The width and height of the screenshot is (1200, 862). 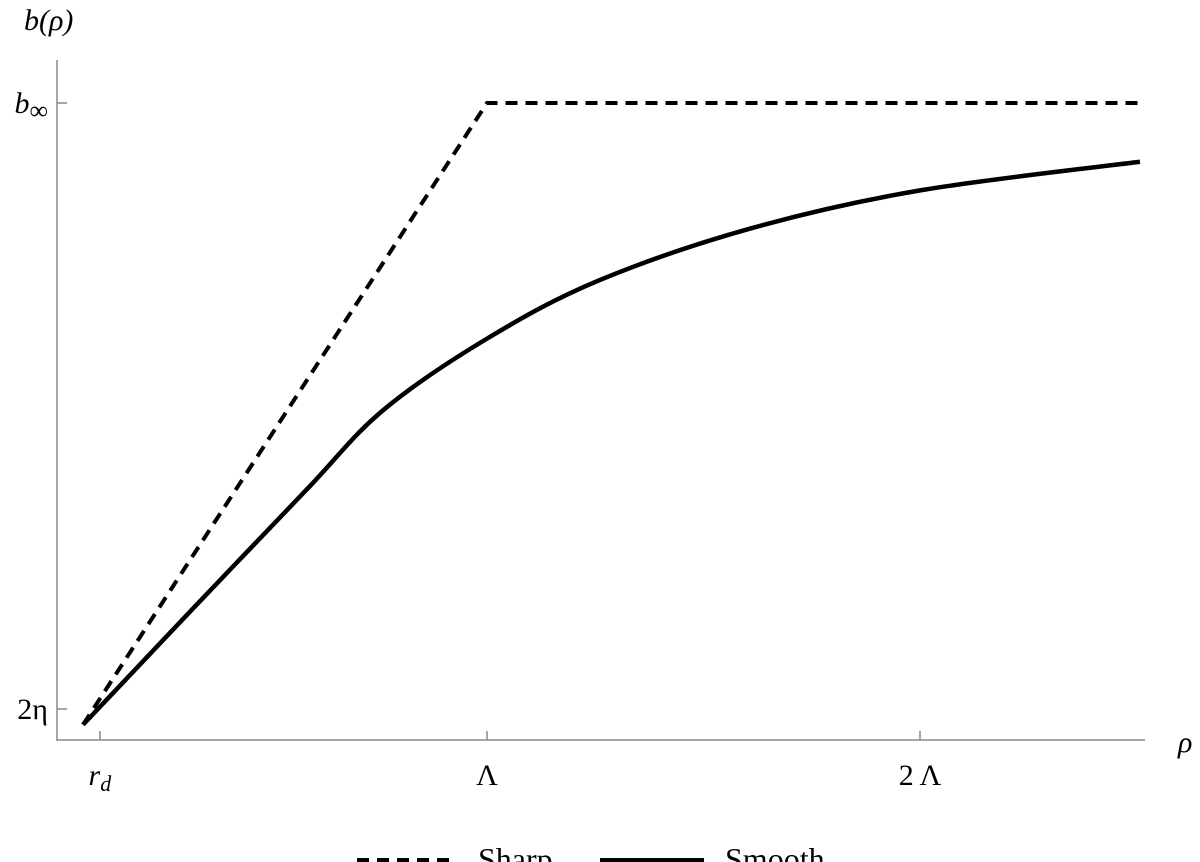 What do you see at coordinates (32, 709) in the screenshot?
I see `y-tick-label: 2η` at bounding box center [32, 709].